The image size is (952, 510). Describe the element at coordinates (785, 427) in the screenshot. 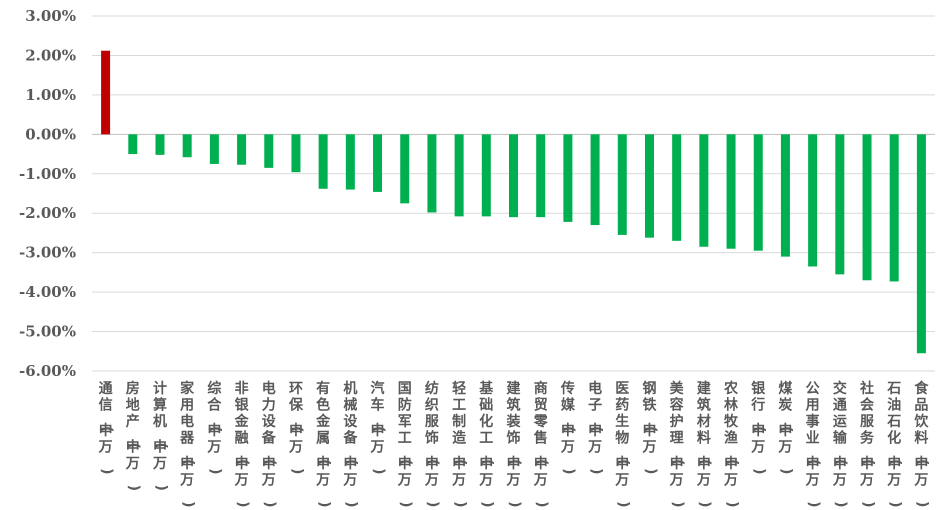

I see `x-tick-label: 煤炭(申万)` at that location.